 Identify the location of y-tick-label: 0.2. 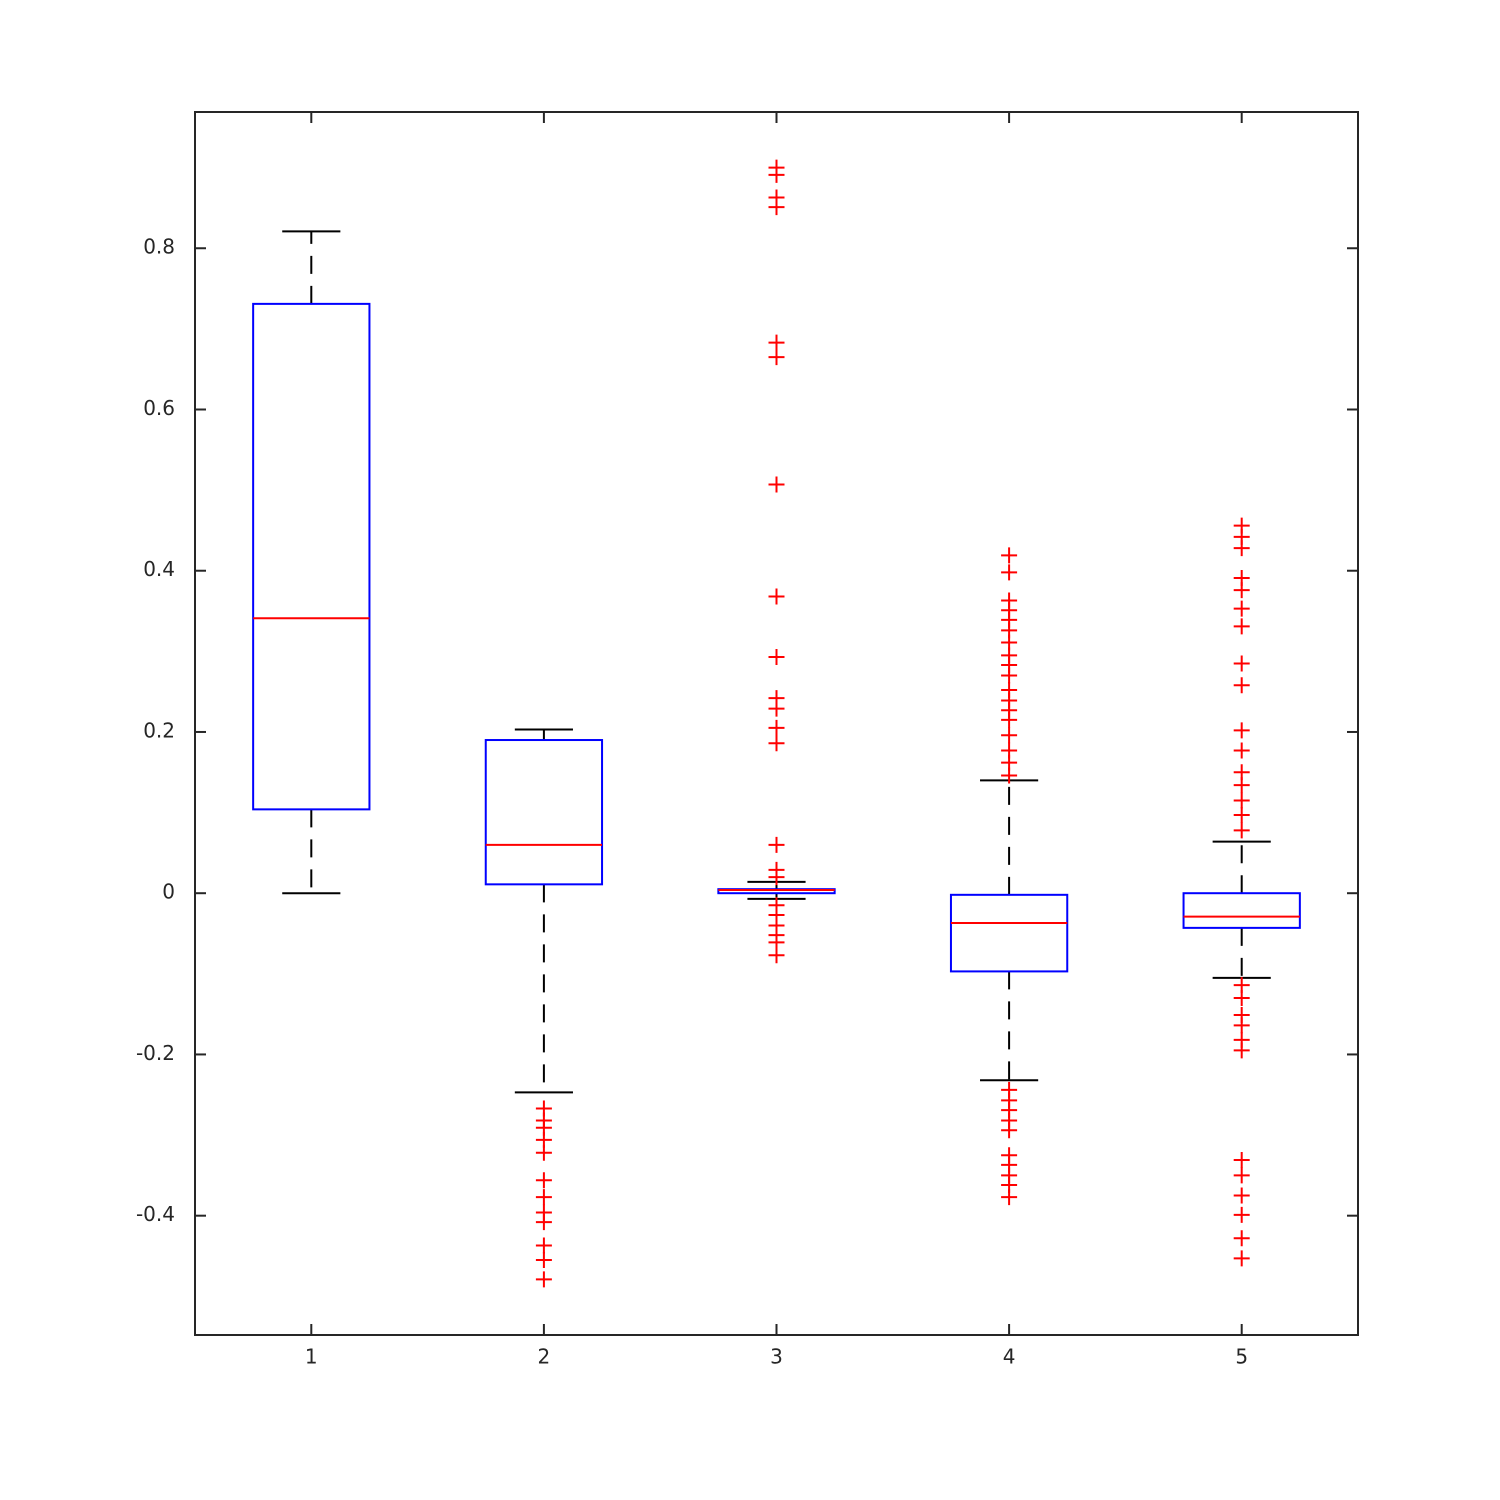
(159, 730).